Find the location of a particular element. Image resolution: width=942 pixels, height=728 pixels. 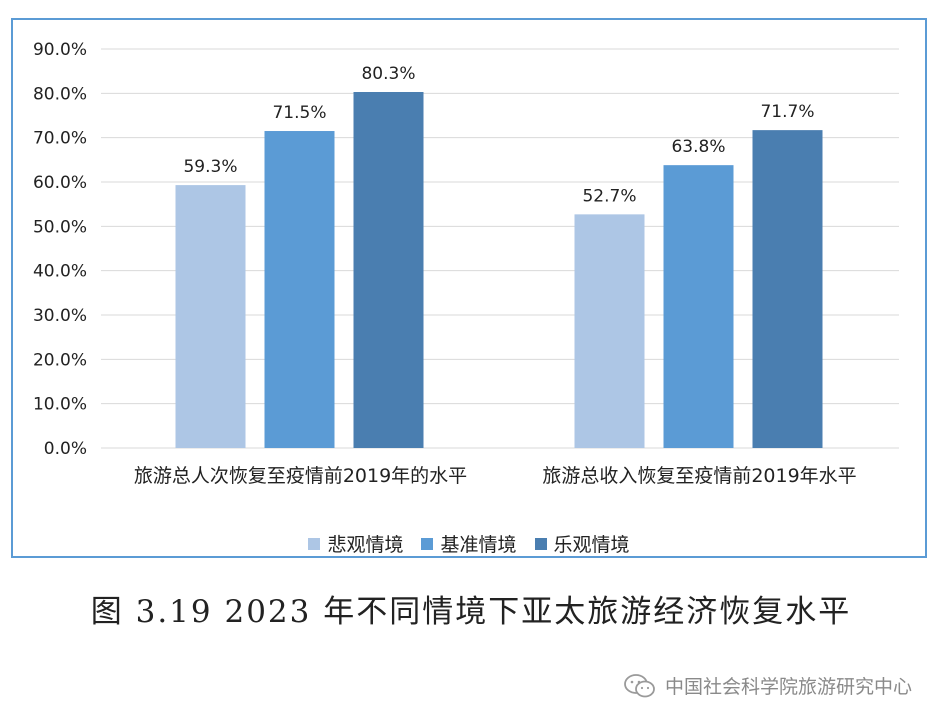

y-tick-label: 0.0% is located at coordinates (65, 449).